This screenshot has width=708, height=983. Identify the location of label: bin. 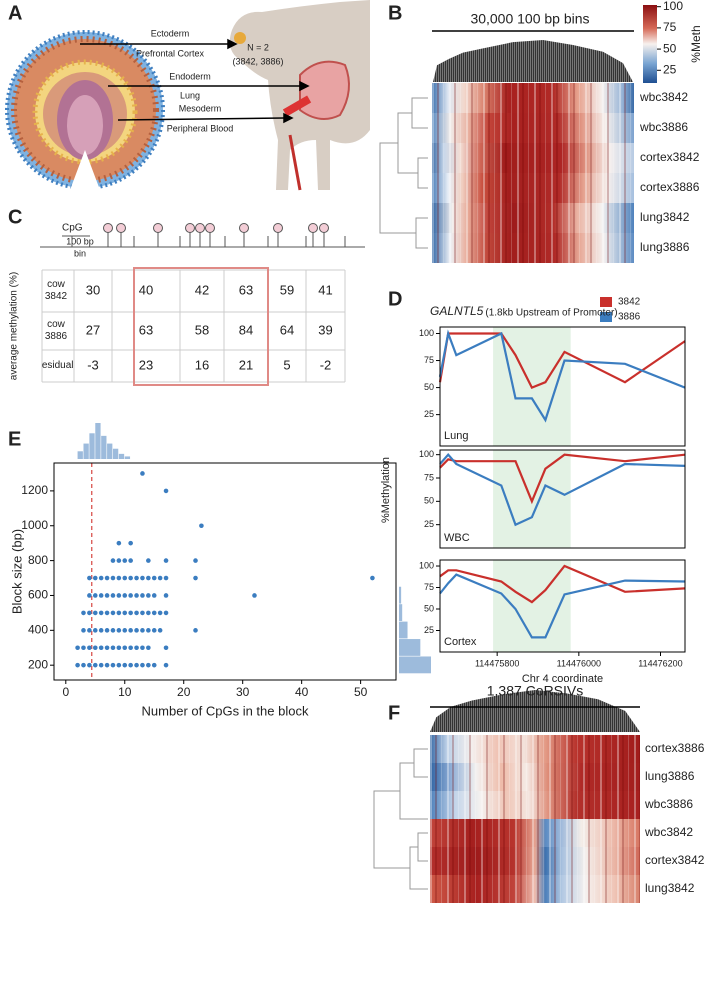
(80, 253).